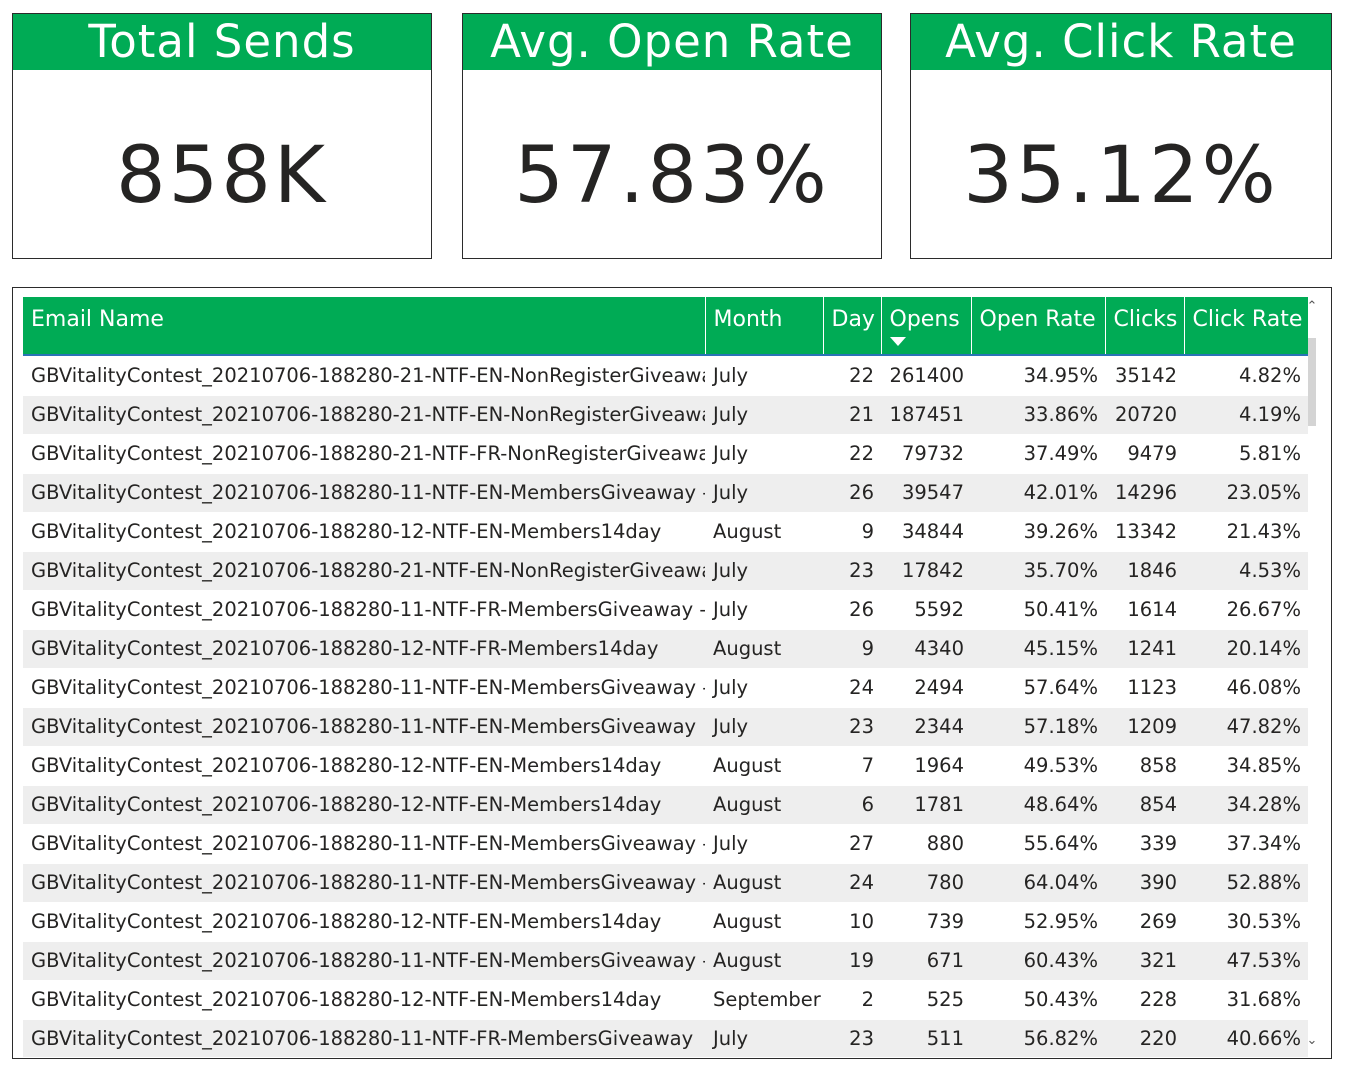  What do you see at coordinates (1246, 454) in the screenshot?
I see `cell-click-rate: 5.81%` at bounding box center [1246, 454].